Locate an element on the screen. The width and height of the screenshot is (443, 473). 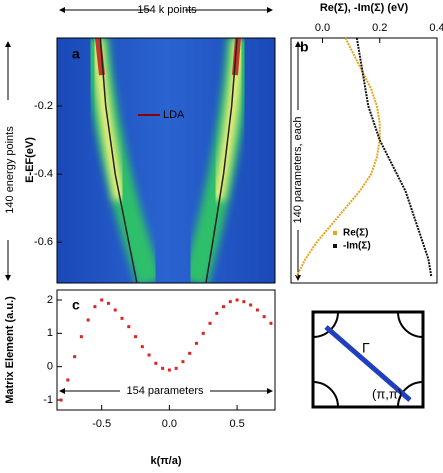
panel-label: c is located at coordinates (76, 305).